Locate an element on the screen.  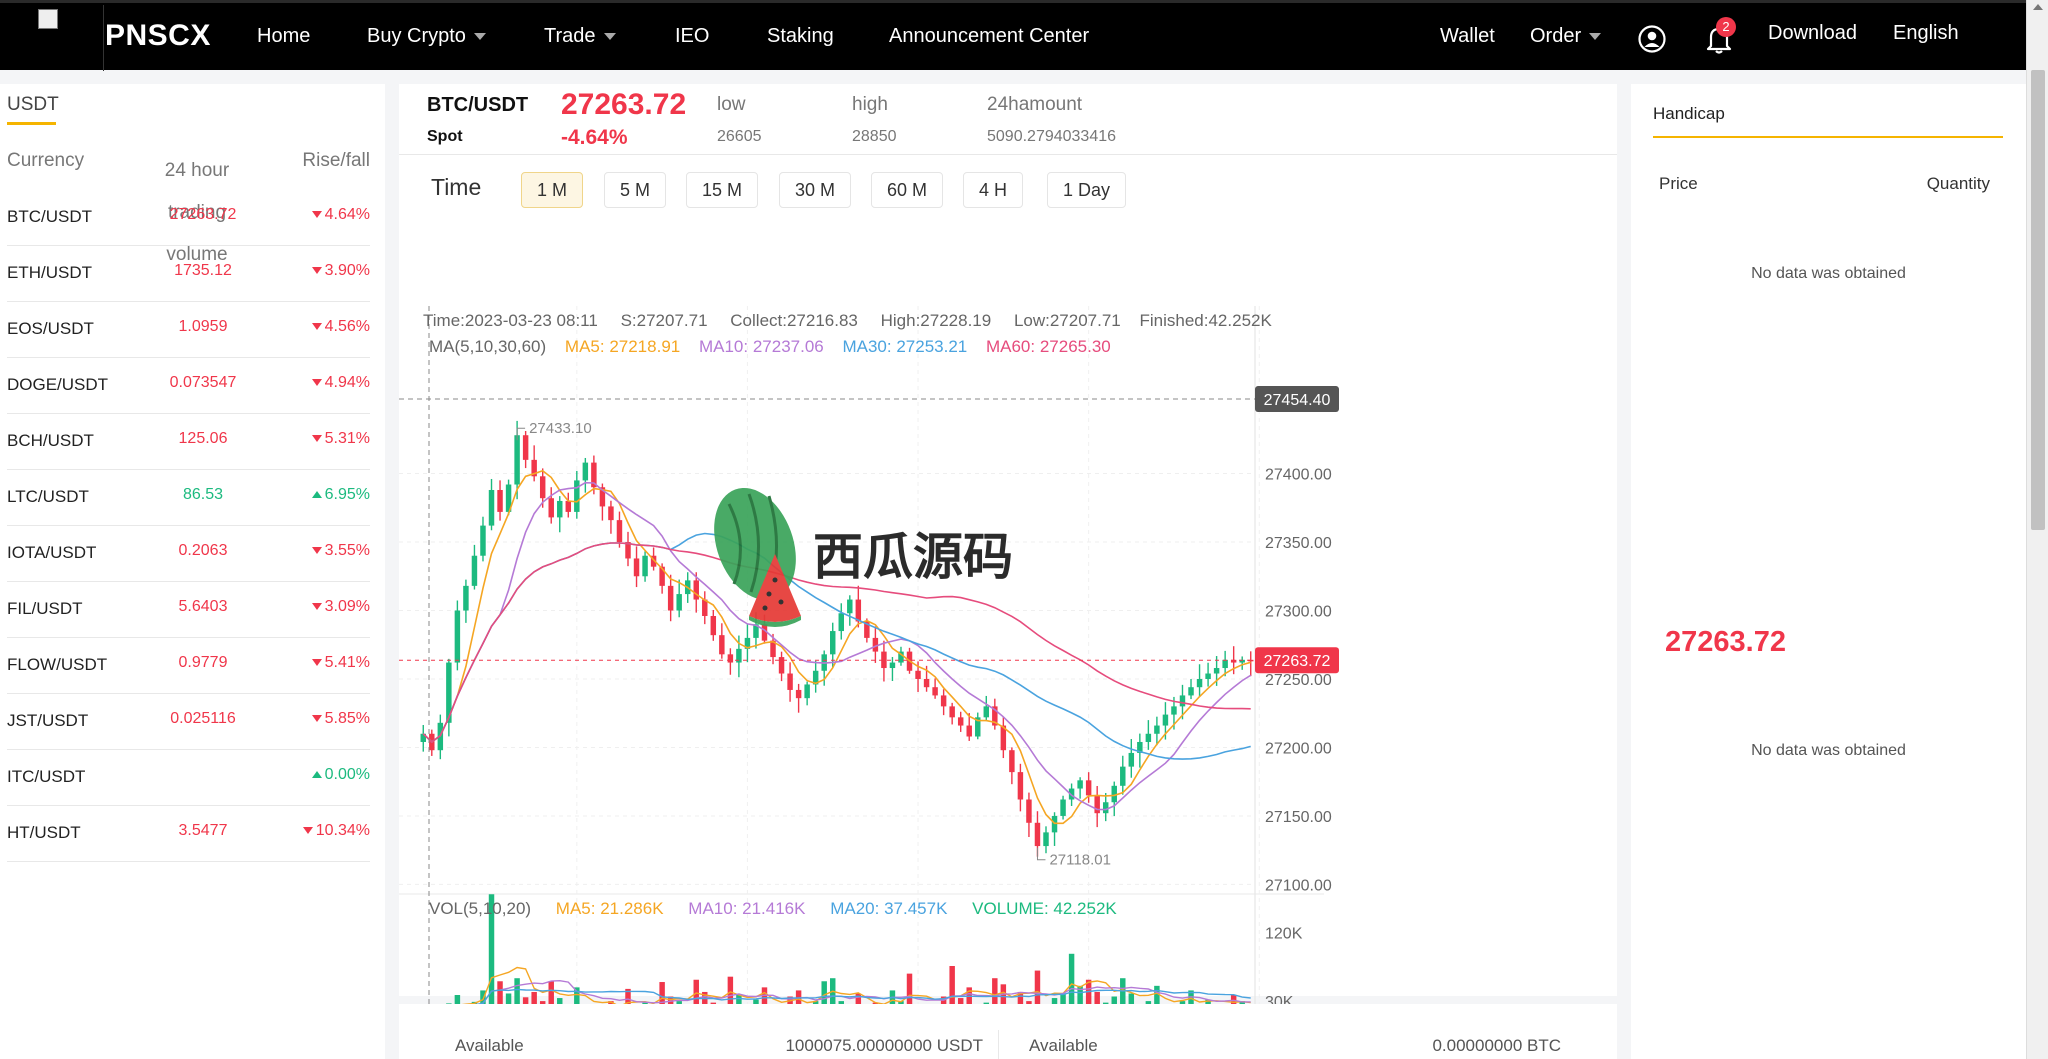
tf-5m: 5 M is located at coordinates (635, 190).